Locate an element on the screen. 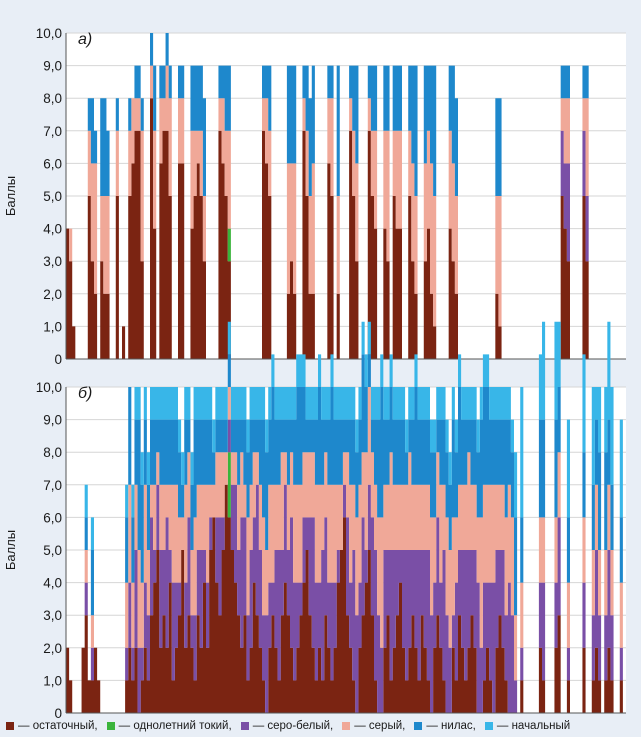 Image resolution: width=641 pixels, height=737 pixels. y-tick-label-a: 4,0 is located at coordinates (52, 229).